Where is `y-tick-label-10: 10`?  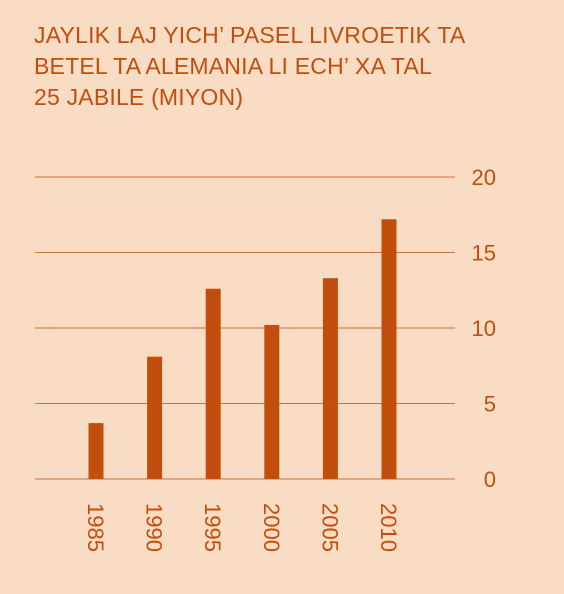
y-tick-label-10: 10 is located at coordinates (484, 328).